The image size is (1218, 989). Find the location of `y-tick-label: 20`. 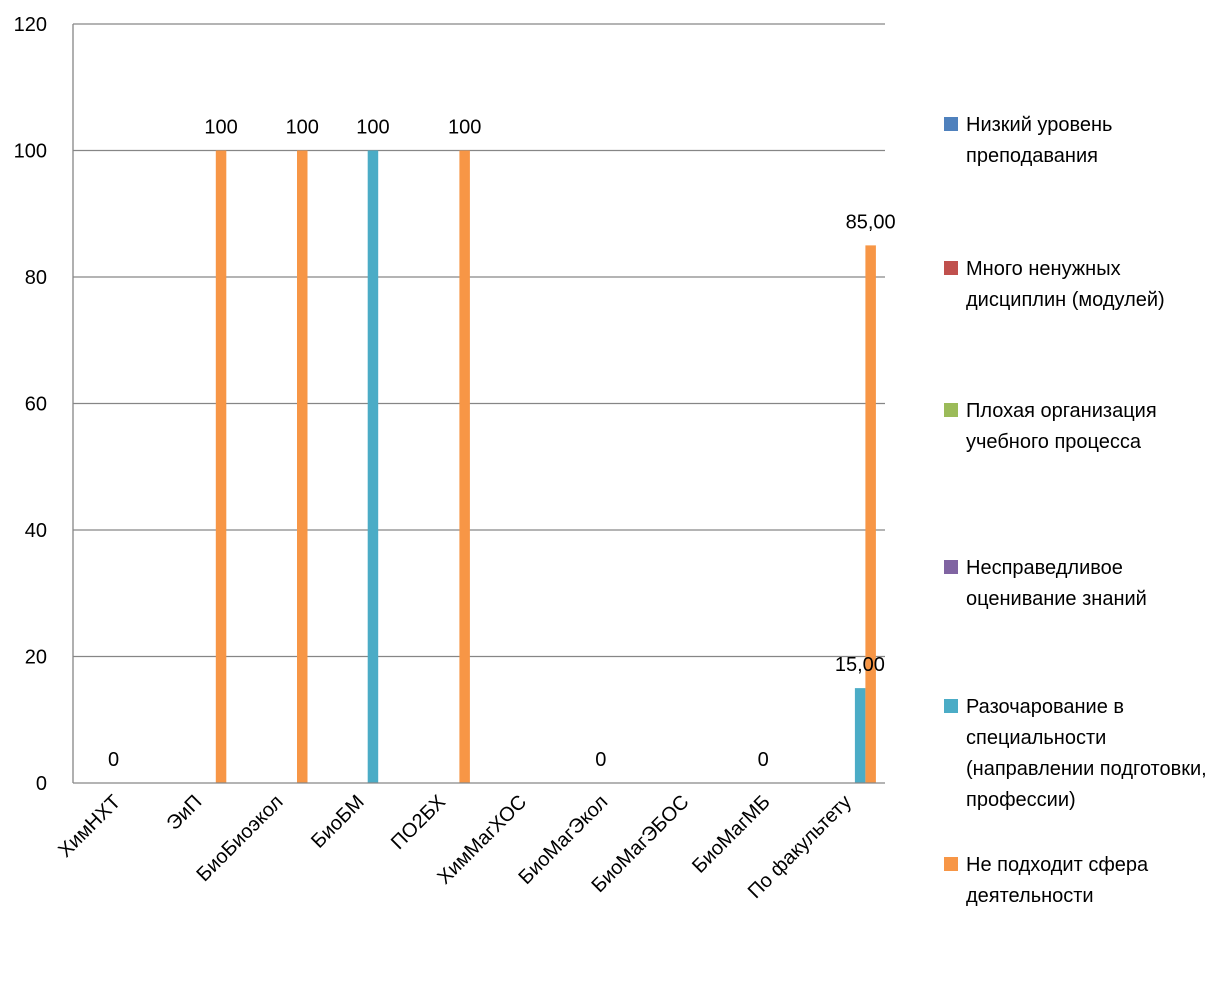

y-tick-label: 20 is located at coordinates (36, 658).